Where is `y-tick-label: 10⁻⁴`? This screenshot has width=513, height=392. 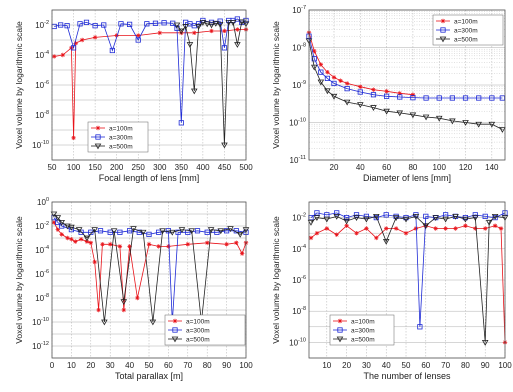
y-tick-label: 10⁻⁴ is located at coordinates (42, 250).